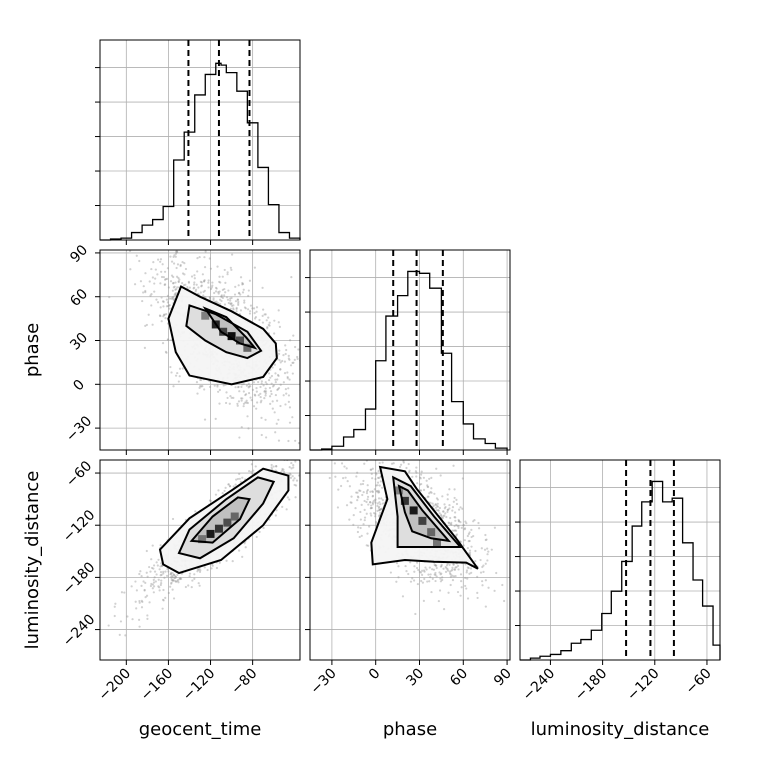  Describe the element at coordinates (410, 729) in the screenshot. I see `x-axis-label-phase: phase` at that location.